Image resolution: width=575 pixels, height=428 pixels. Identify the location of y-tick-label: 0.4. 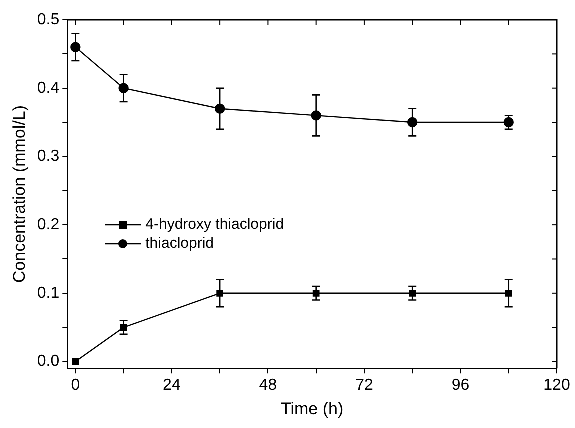
(48, 88).